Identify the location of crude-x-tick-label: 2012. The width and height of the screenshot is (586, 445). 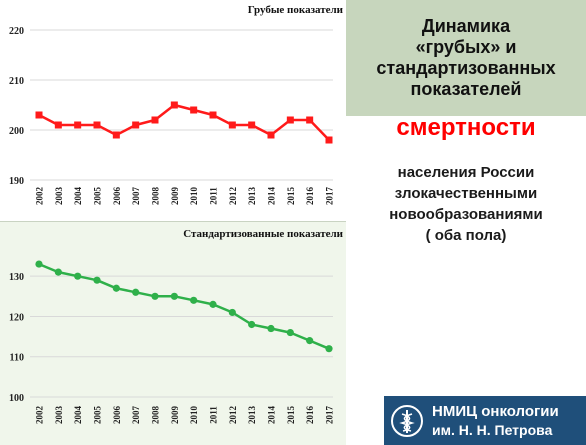
(233, 196).